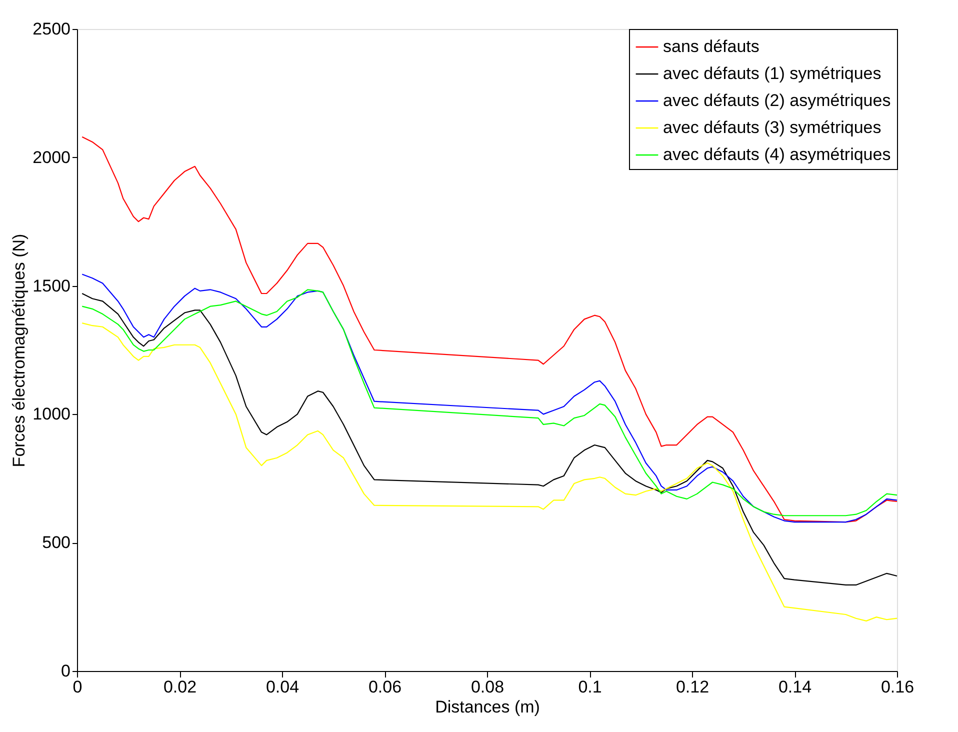 The image size is (958, 732). What do you see at coordinates (51, 29) in the screenshot?
I see `y-tick-label: 2500` at bounding box center [51, 29].